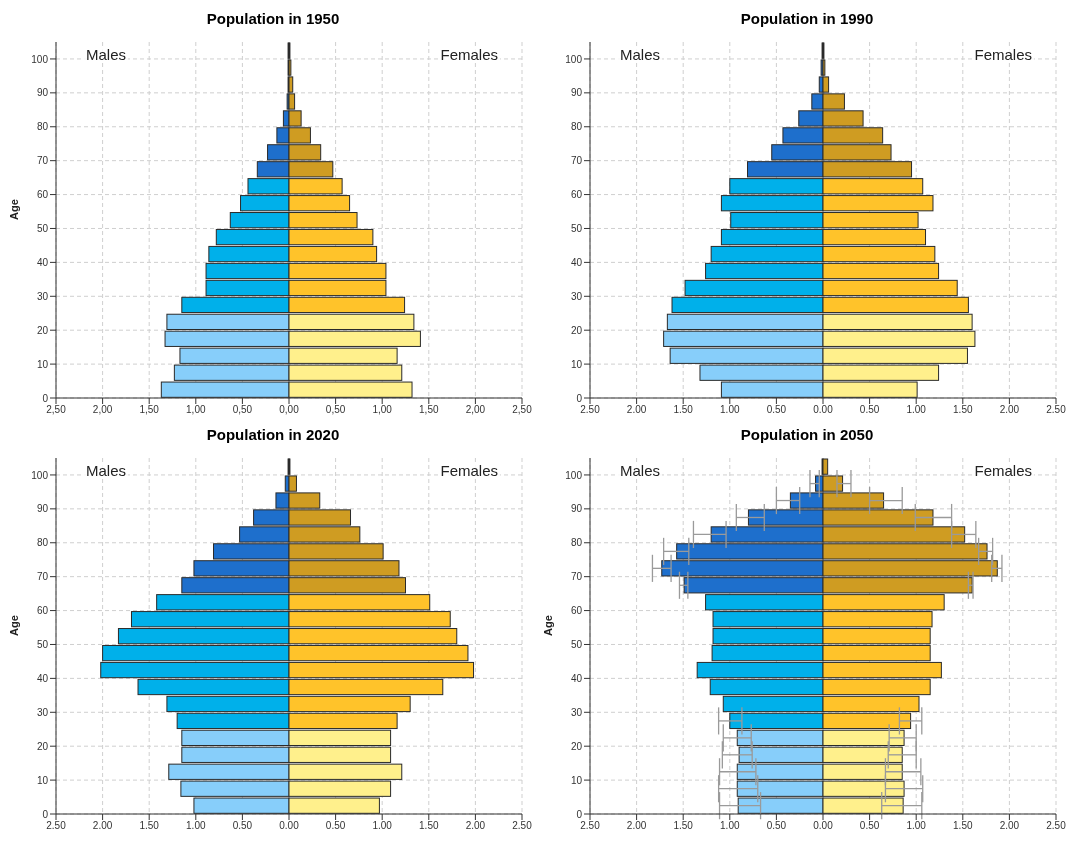 This screenshot has height=848, width=1075. What do you see at coordinates (273, 435) in the screenshot?
I see `chart-title: Population in 2020` at bounding box center [273, 435].